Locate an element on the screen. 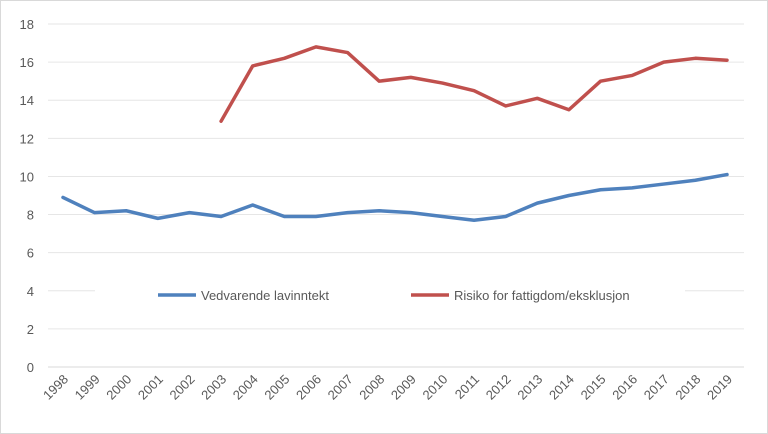 The width and height of the screenshot is (768, 434). y-tick-label: 0 is located at coordinates (30, 367).